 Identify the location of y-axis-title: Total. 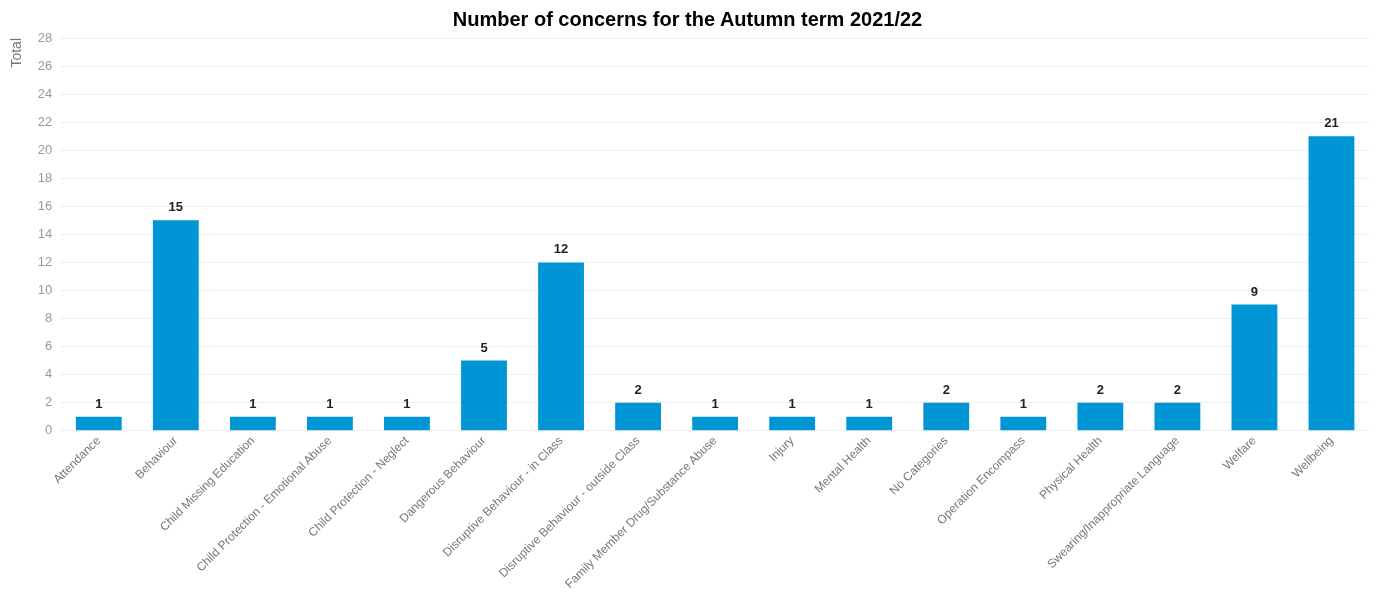
(16, 53).